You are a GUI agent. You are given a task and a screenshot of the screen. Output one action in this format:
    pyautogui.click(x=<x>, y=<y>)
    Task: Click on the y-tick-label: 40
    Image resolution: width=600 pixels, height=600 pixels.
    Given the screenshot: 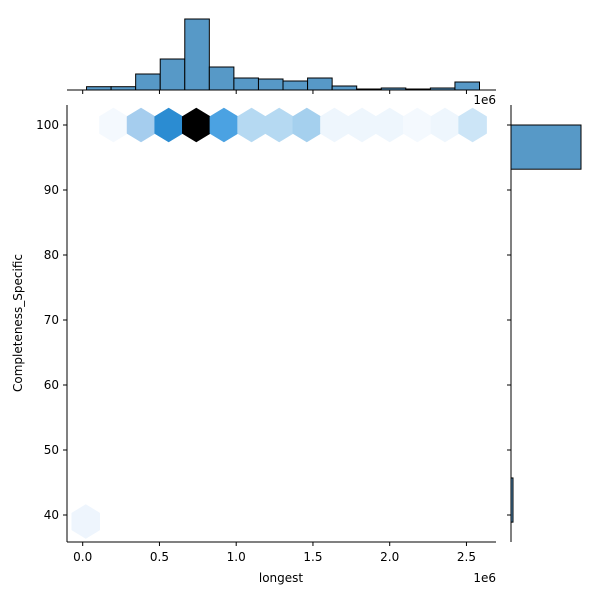 What is the action you would take?
    pyautogui.click(x=51, y=515)
    